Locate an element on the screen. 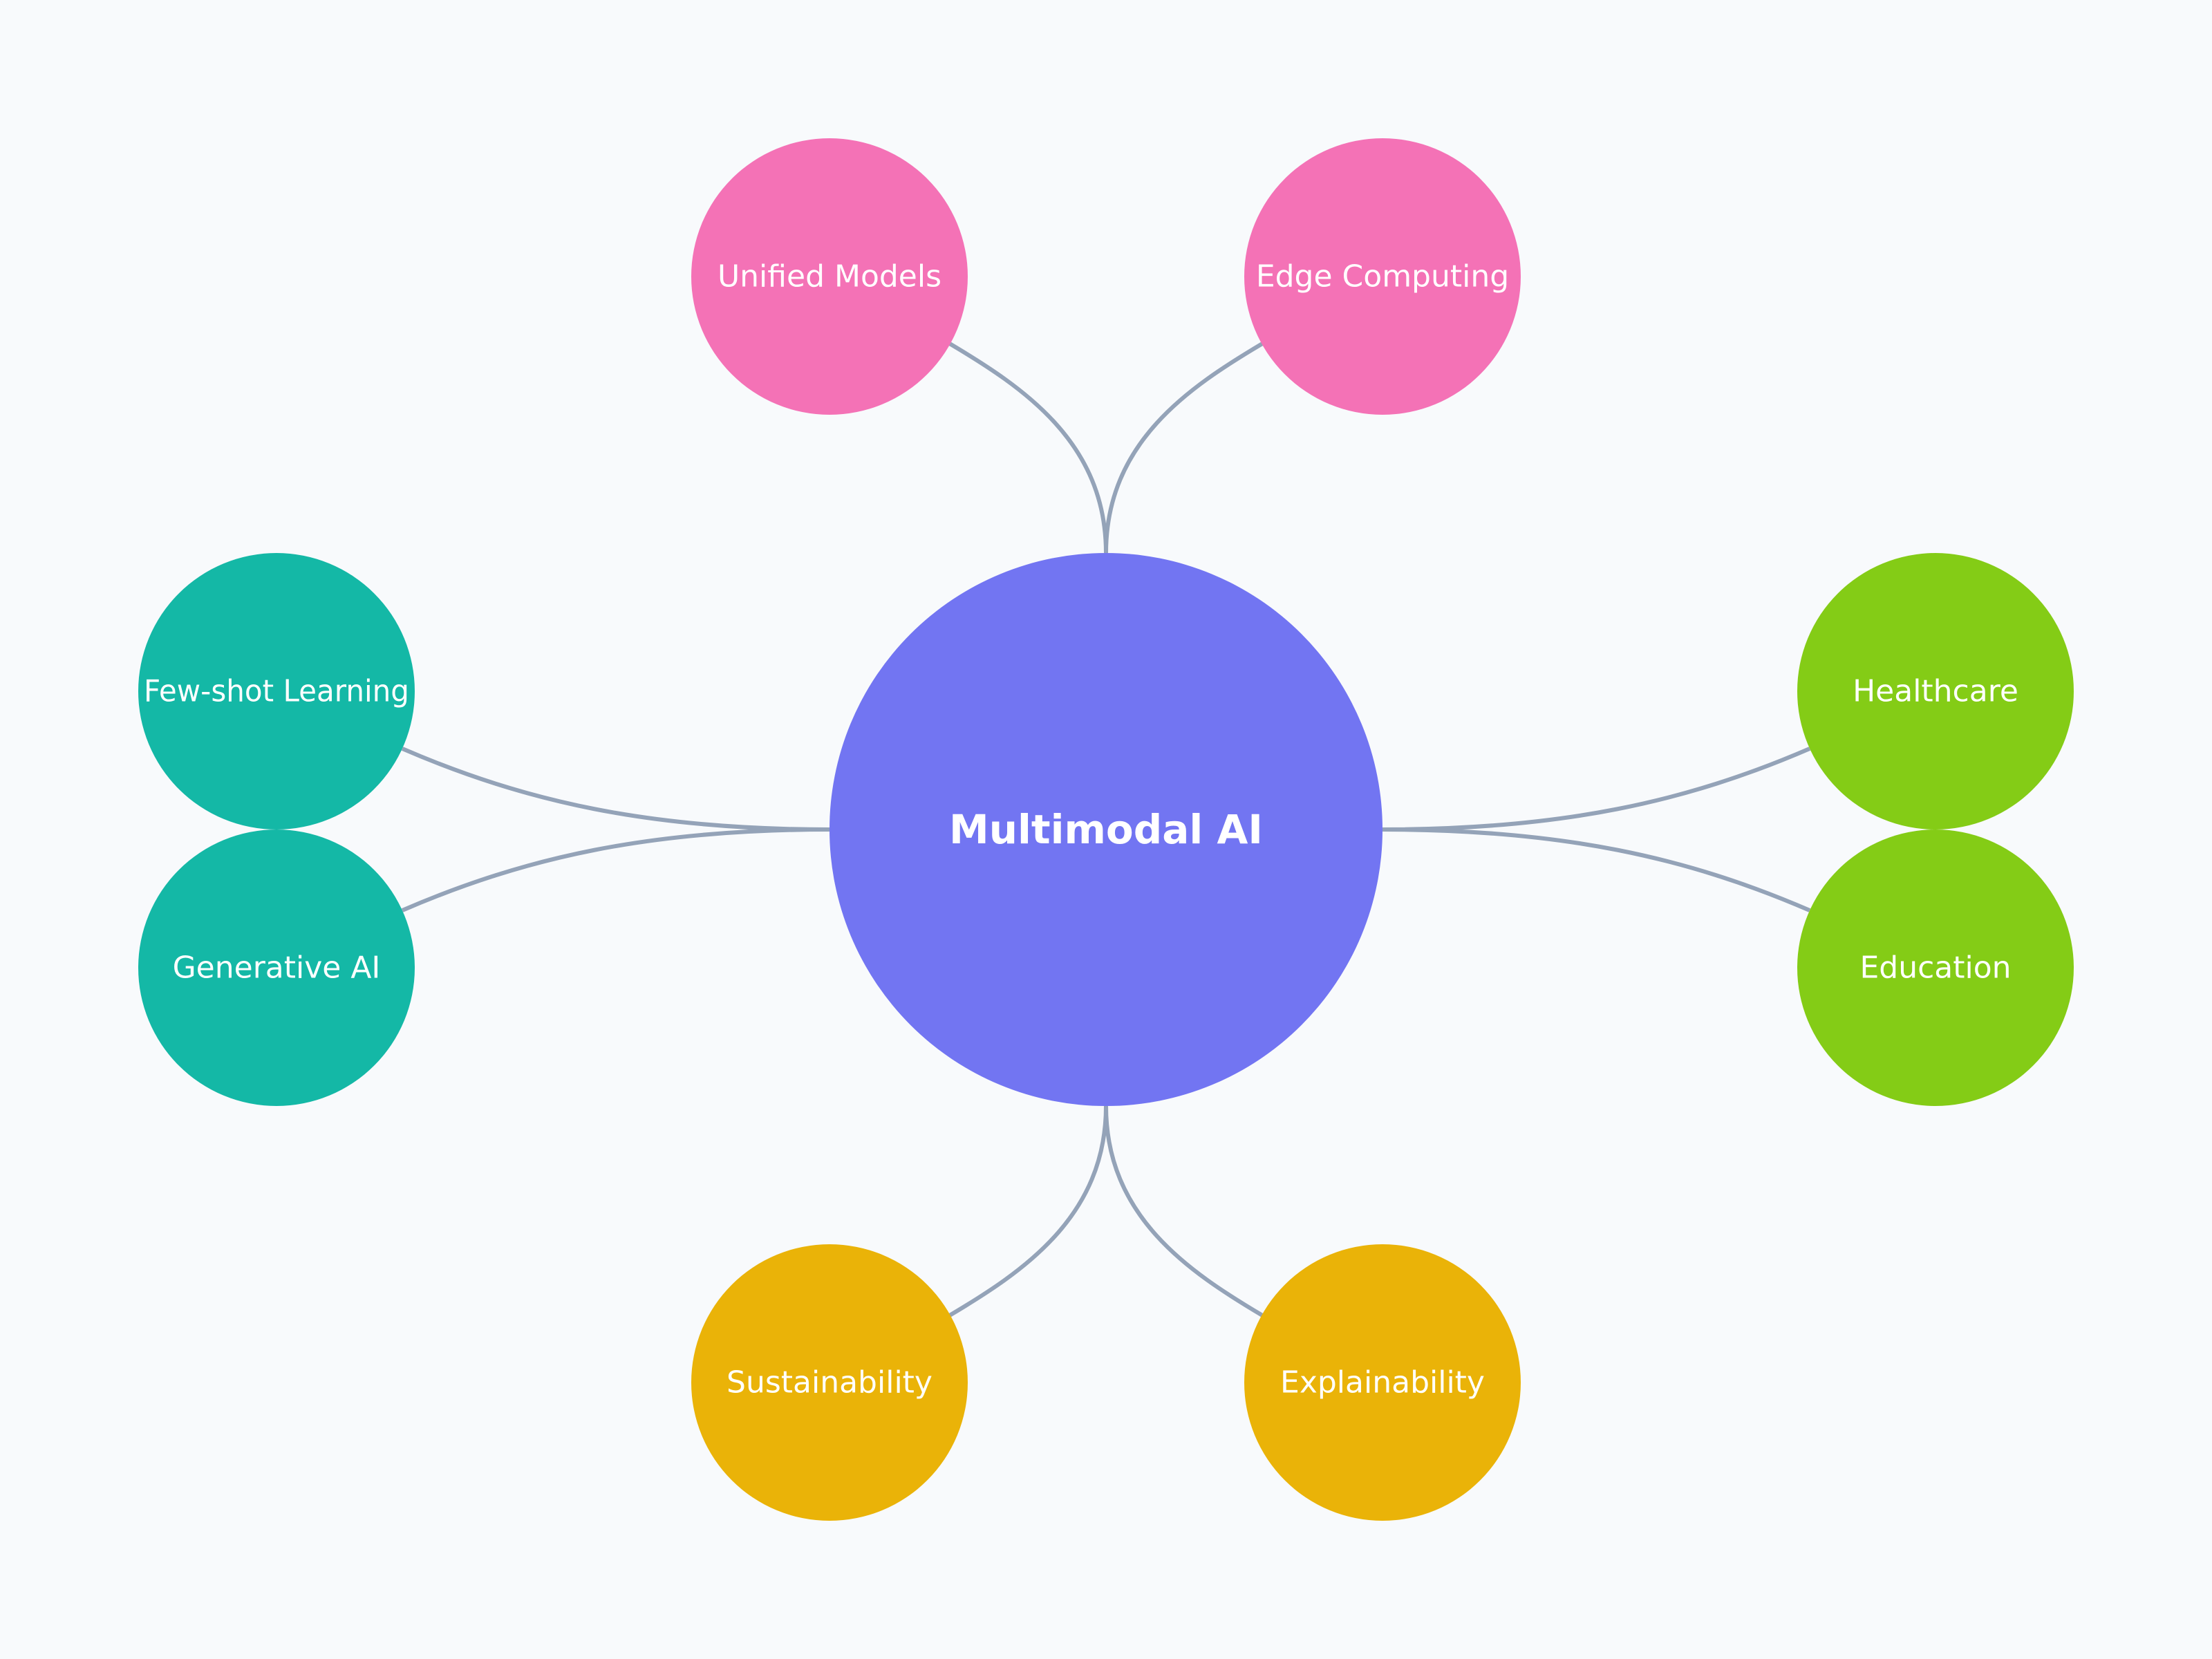  node-unified-models-label: Unified Models is located at coordinates (829, 276).